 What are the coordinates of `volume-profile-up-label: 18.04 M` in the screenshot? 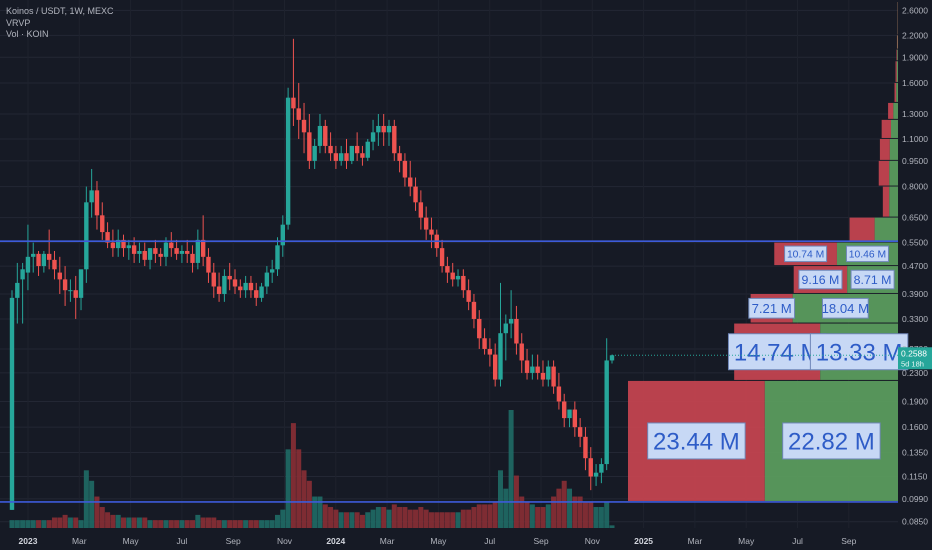 It's located at (845, 308).